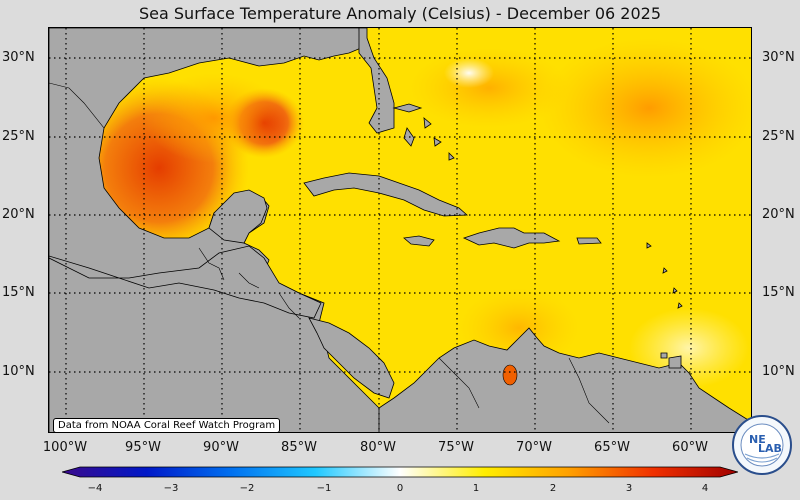 The height and width of the screenshot is (500, 800). I want to click on florida-land, so click(376, 81).